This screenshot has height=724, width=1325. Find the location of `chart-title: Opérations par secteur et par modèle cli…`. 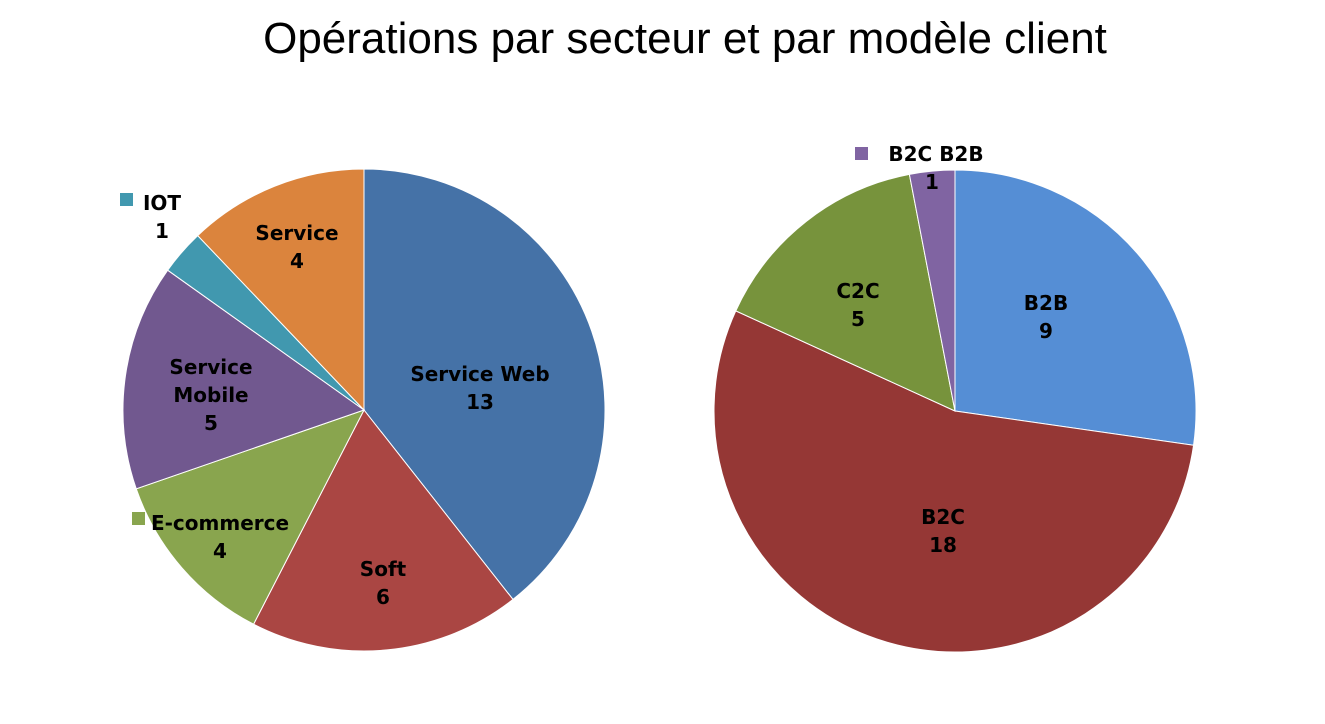

chart-title: Opérations par secteur et par modèle cli… is located at coordinates (685, 38).